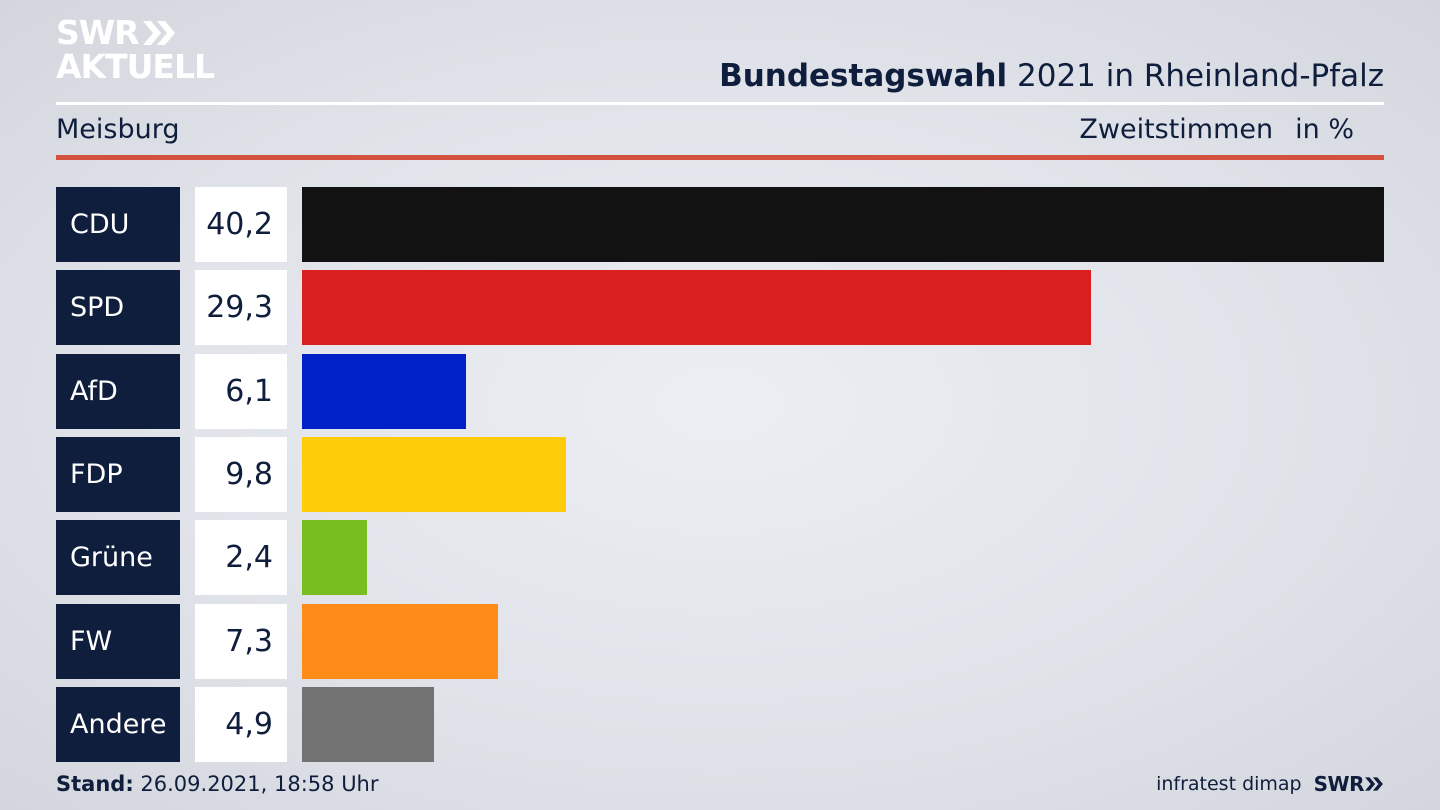  What do you see at coordinates (241, 641) in the screenshot?
I see `value-label: 7,3` at bounding box center [241, 641].